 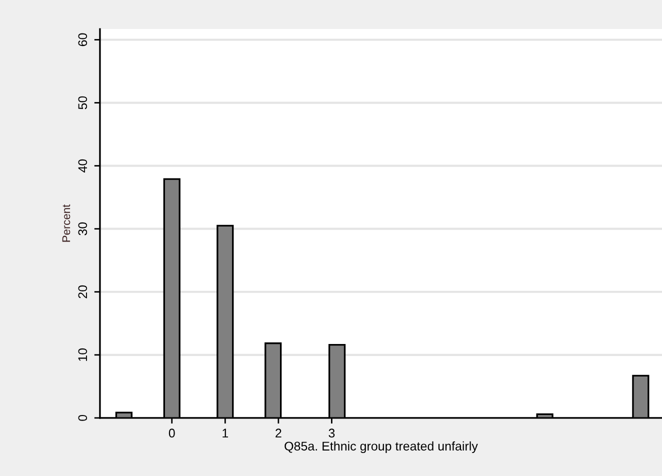 I want to click on y-tick-label: 10, so click(x=83, y=354).